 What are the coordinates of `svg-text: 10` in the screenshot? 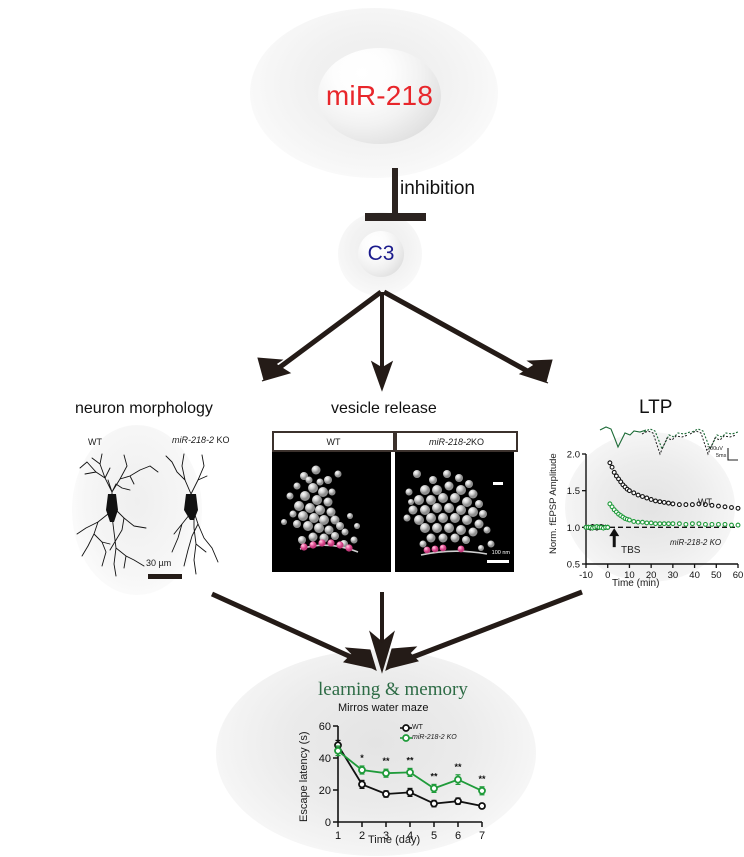 It's located at (629, 575).